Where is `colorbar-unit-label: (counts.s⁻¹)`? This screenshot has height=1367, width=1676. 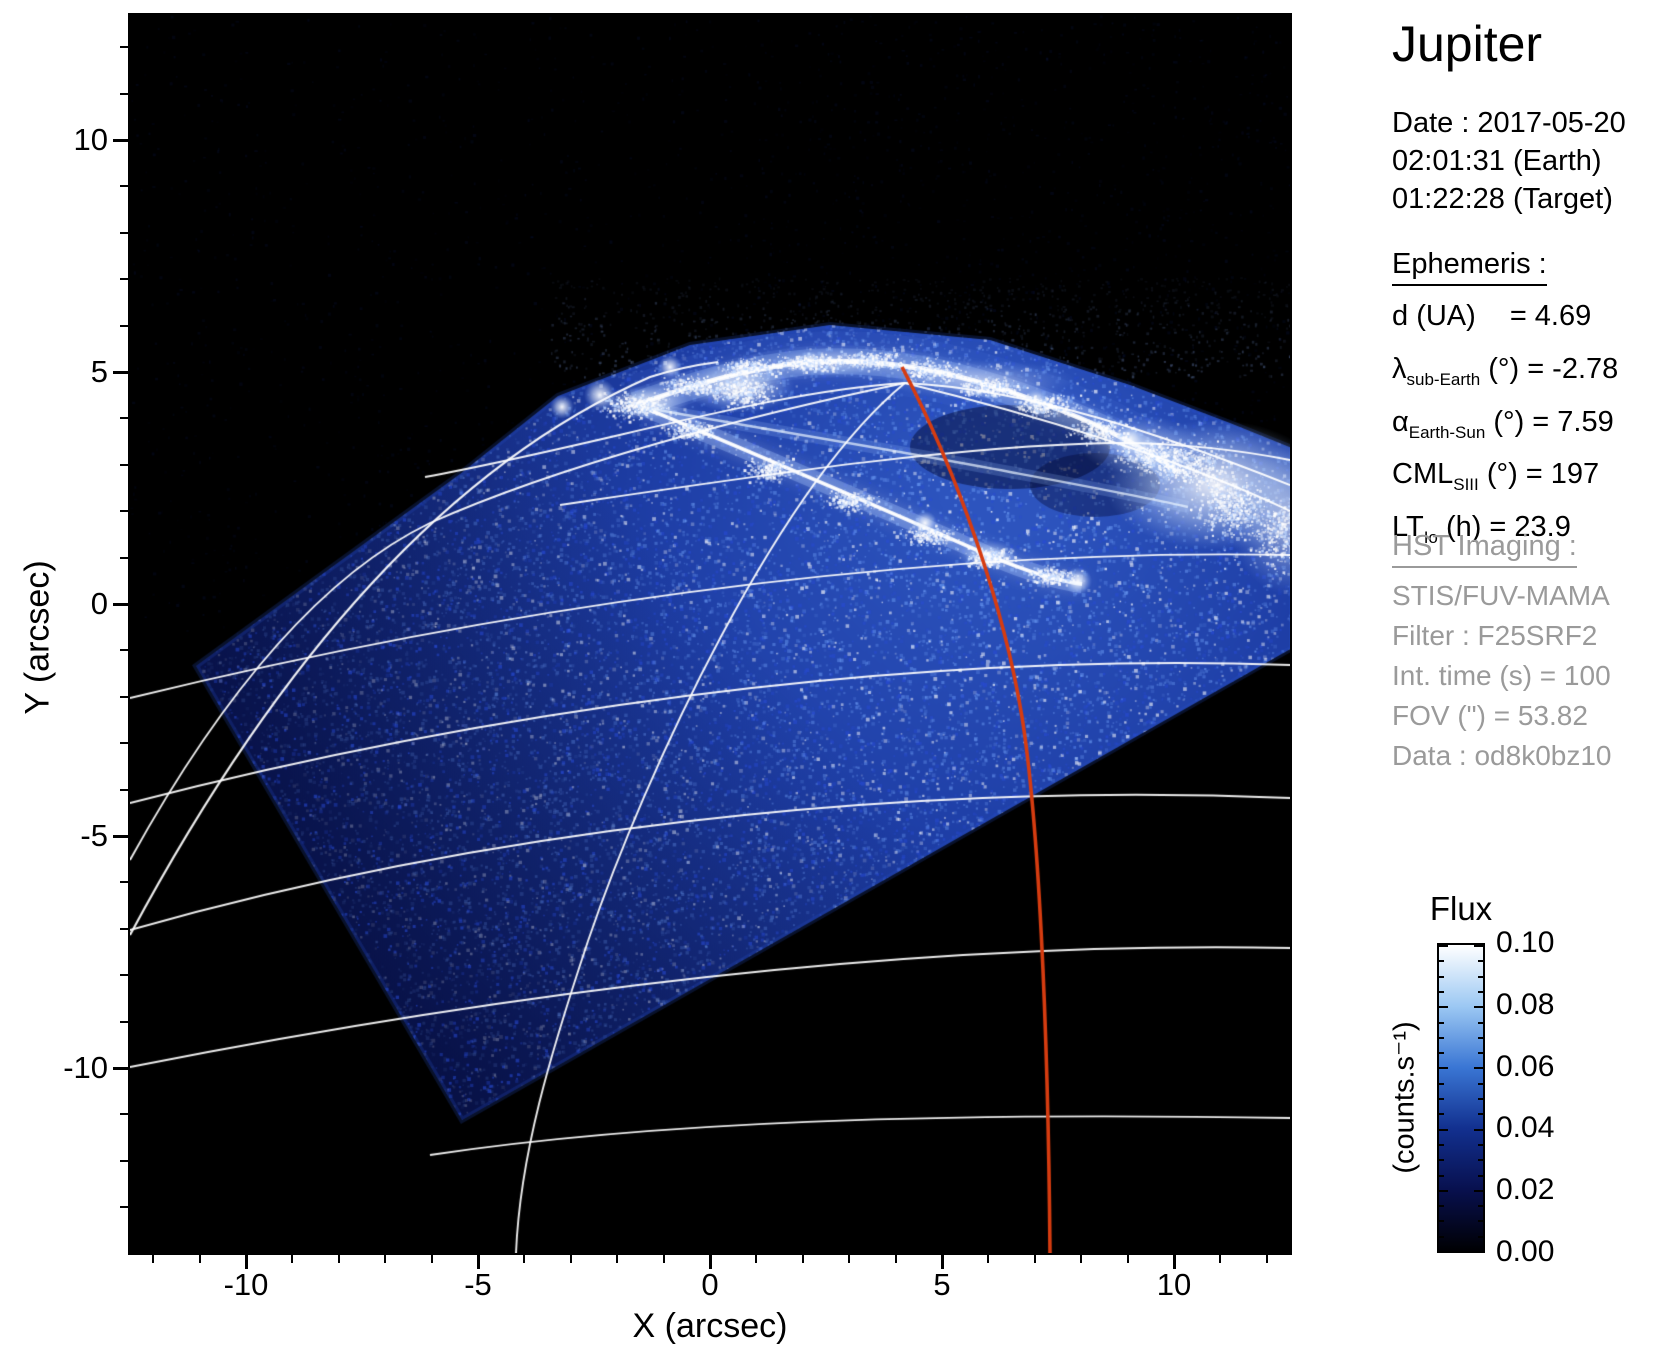
colorbar-unit-label: (counts.s⁻¹) is located at coordinates (1404, 1097).